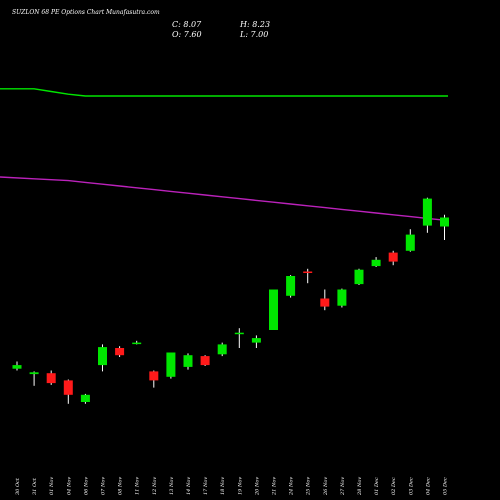  I want to click on x-tick-label: 05 Dec, so click(446, 486).